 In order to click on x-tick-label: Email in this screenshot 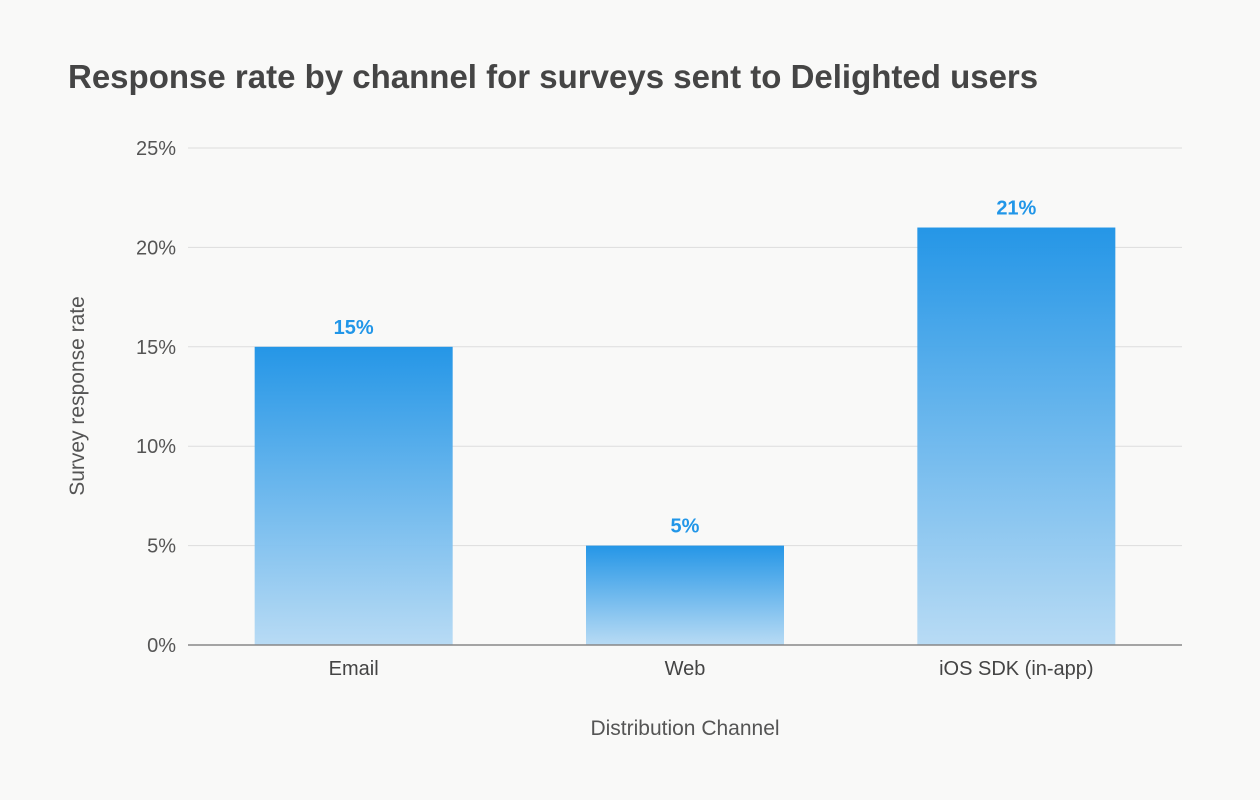, I will do `click(354, 669)`.